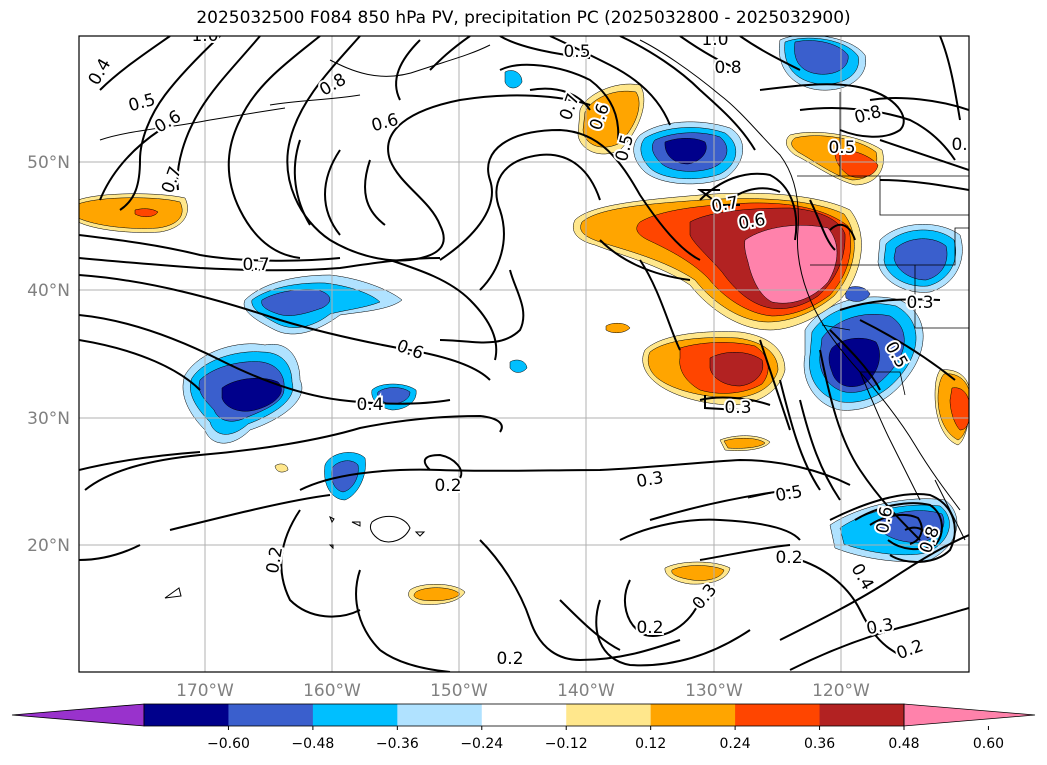 This screenshot has height=765, width=1047. Describe the element at coordinates (312, 744) in the screenshot. I see `colorbar-tick-label: −0.48` at that location.